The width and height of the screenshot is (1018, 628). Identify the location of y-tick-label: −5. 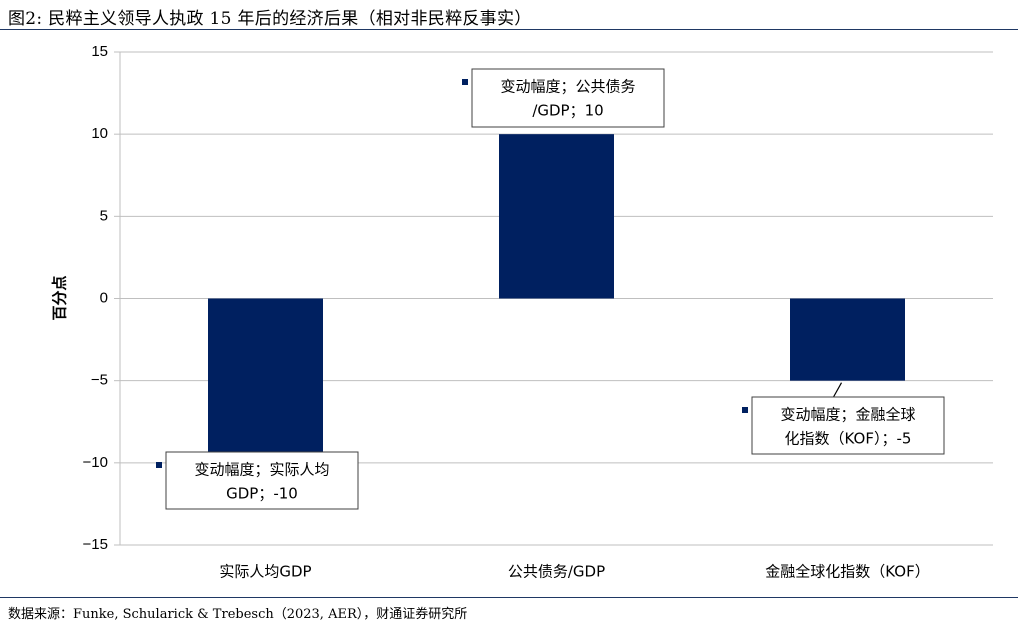
(99, 380).